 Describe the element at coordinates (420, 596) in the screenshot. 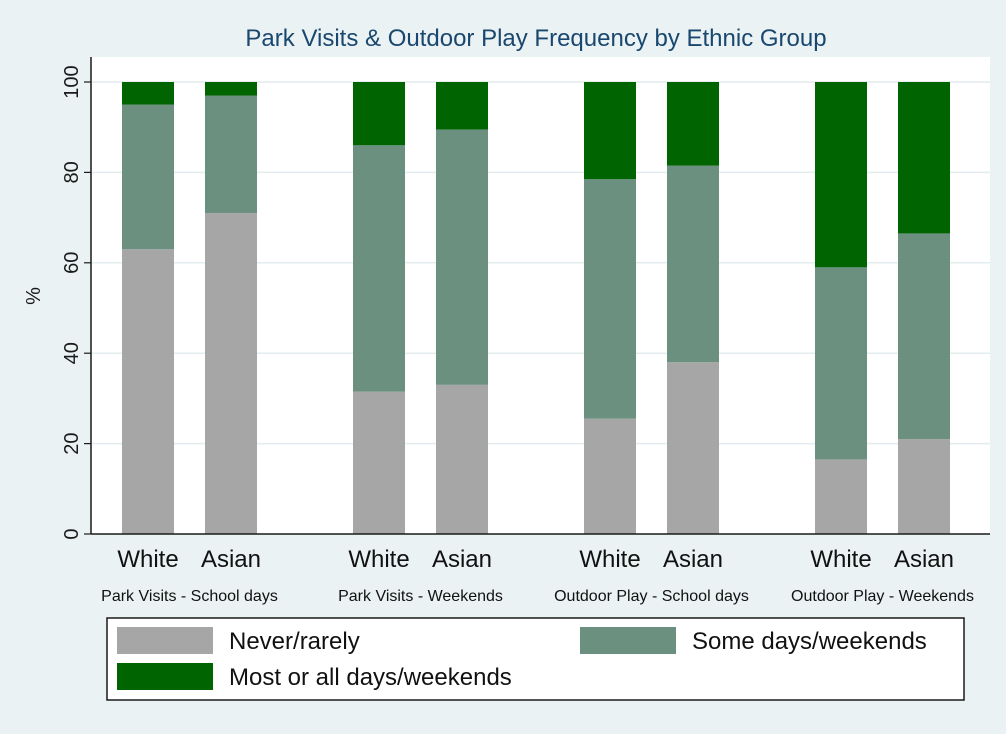

I see `group-label: Park Visits - Weekends` at that location.